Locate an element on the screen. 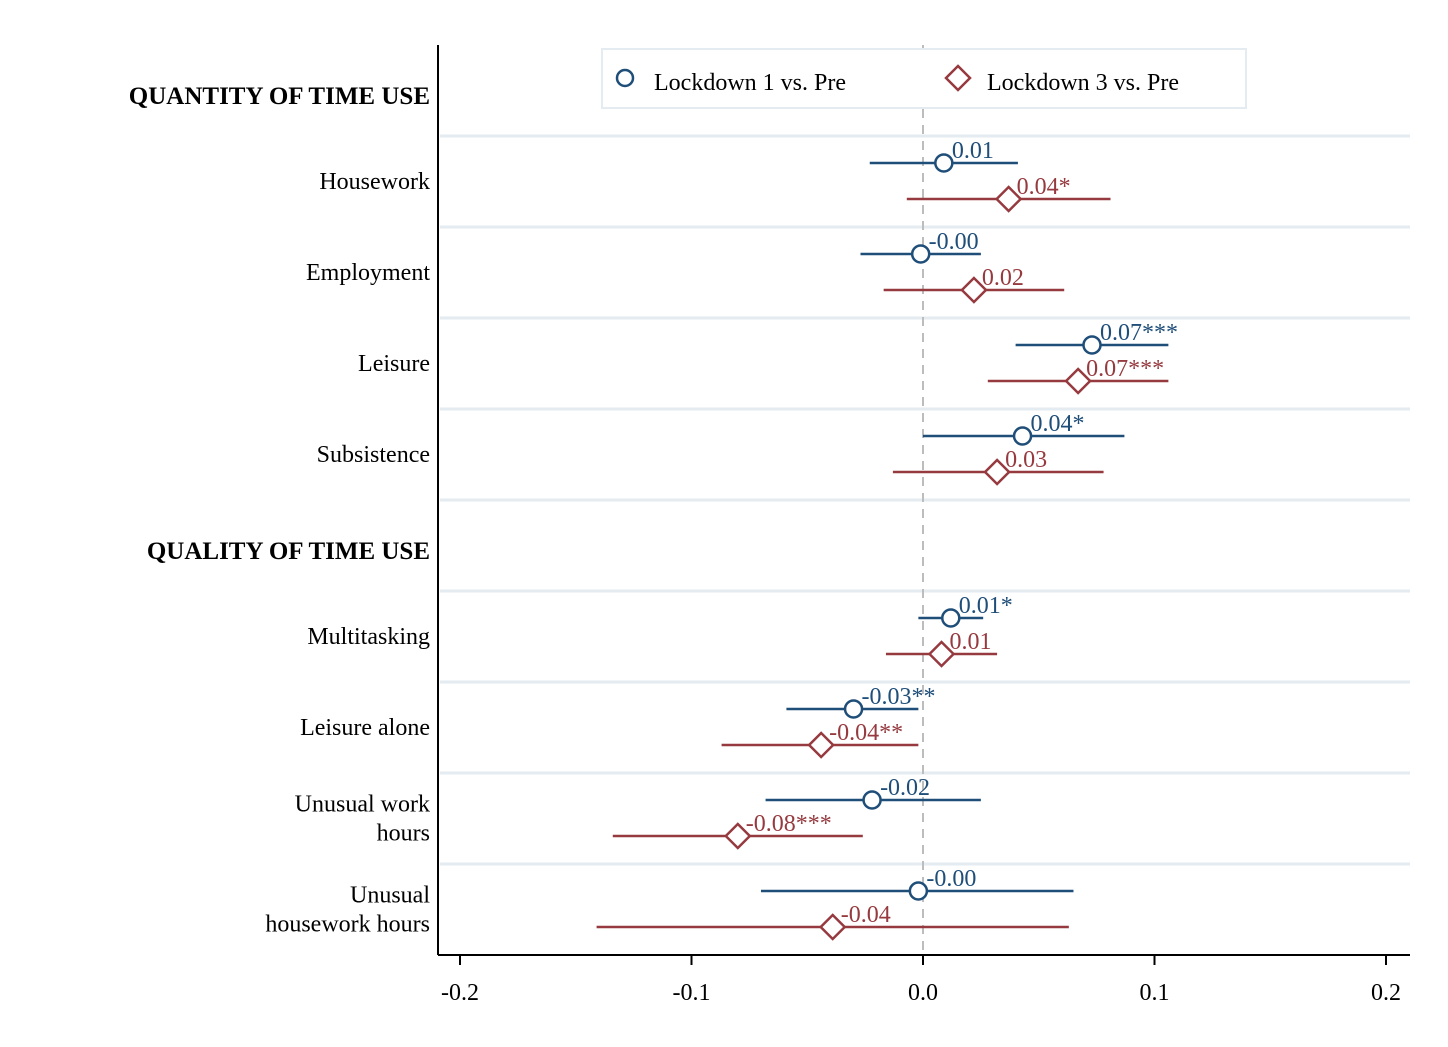 This screenshot has width=1448, height=1047. row-label: hours is located at coordinates (403, 834).